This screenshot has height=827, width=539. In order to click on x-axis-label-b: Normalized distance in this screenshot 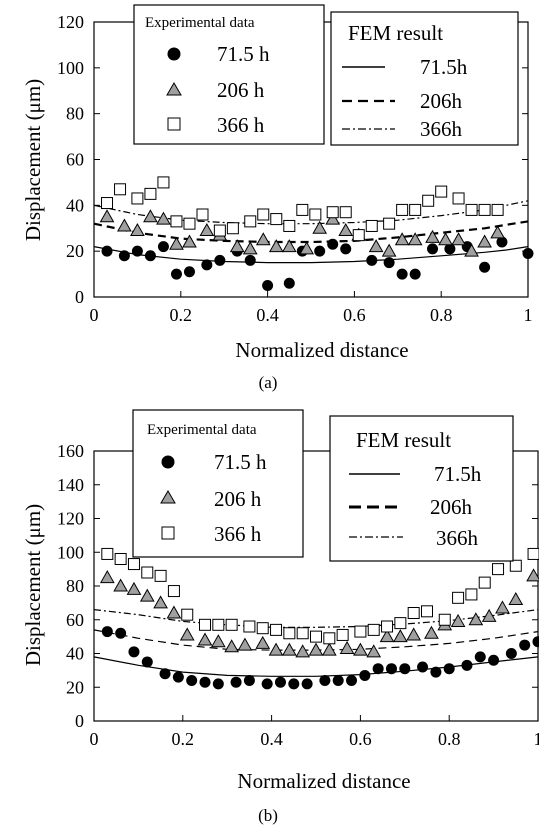, I will do `click(323, 781)`.